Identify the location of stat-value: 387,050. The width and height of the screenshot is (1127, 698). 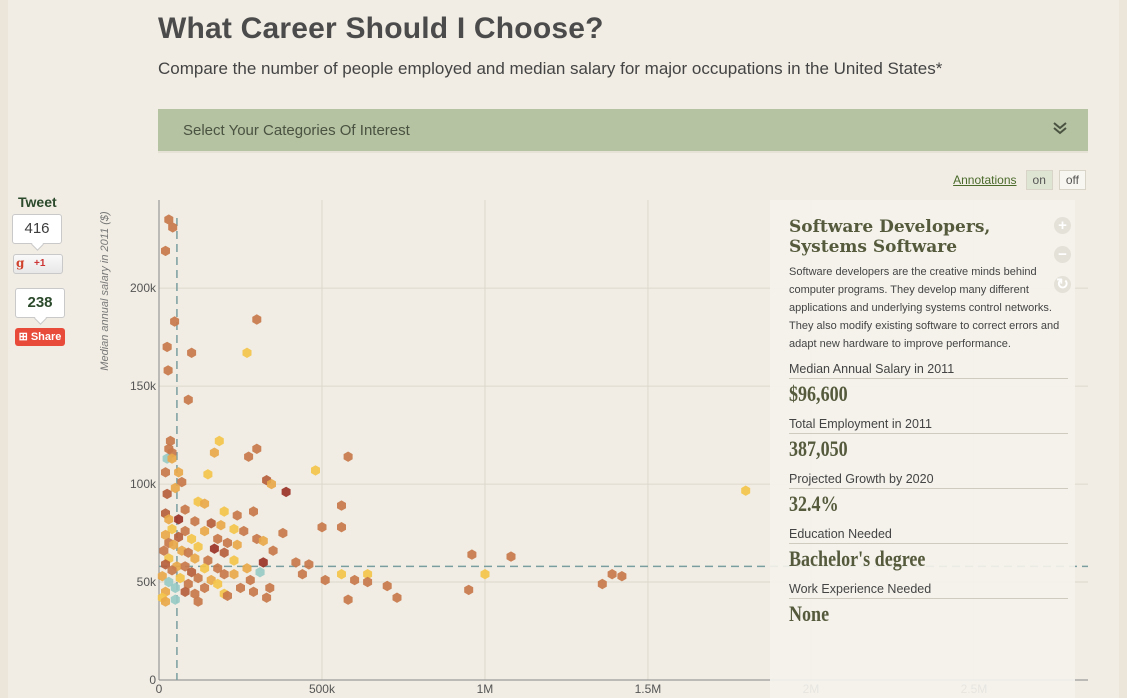
(818, 448).